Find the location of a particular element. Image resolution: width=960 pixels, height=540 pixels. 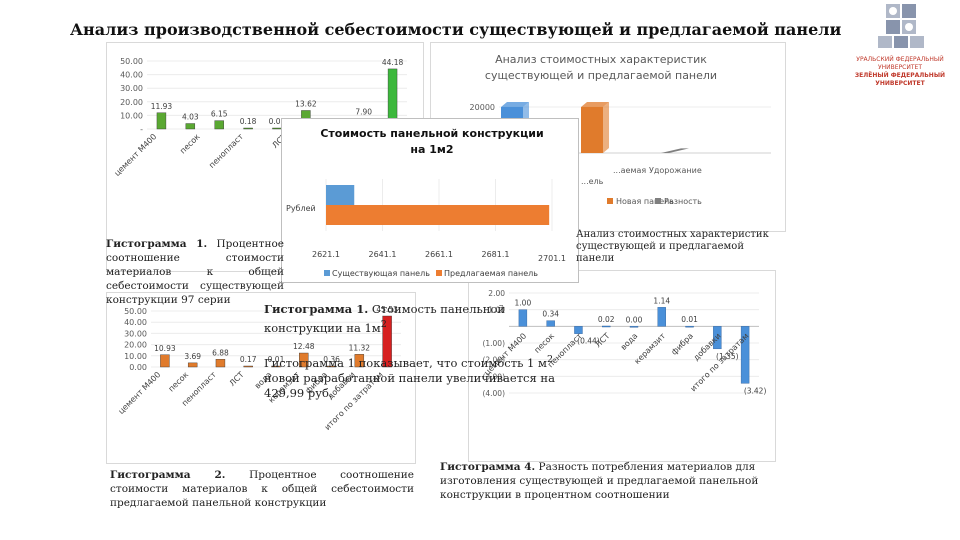

bar-value-label: 0.02 is located at coordinates (606, 319).